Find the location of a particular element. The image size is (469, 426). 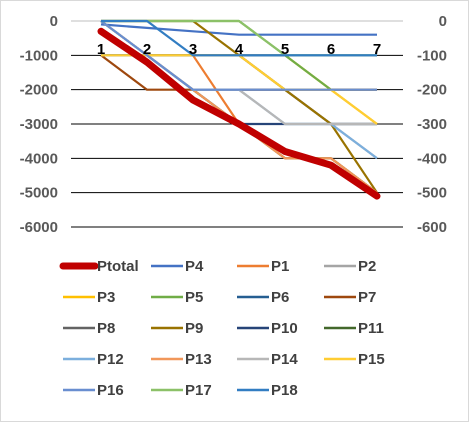

y-left-tick-label: -2000 is located at coordinates (39, 90).